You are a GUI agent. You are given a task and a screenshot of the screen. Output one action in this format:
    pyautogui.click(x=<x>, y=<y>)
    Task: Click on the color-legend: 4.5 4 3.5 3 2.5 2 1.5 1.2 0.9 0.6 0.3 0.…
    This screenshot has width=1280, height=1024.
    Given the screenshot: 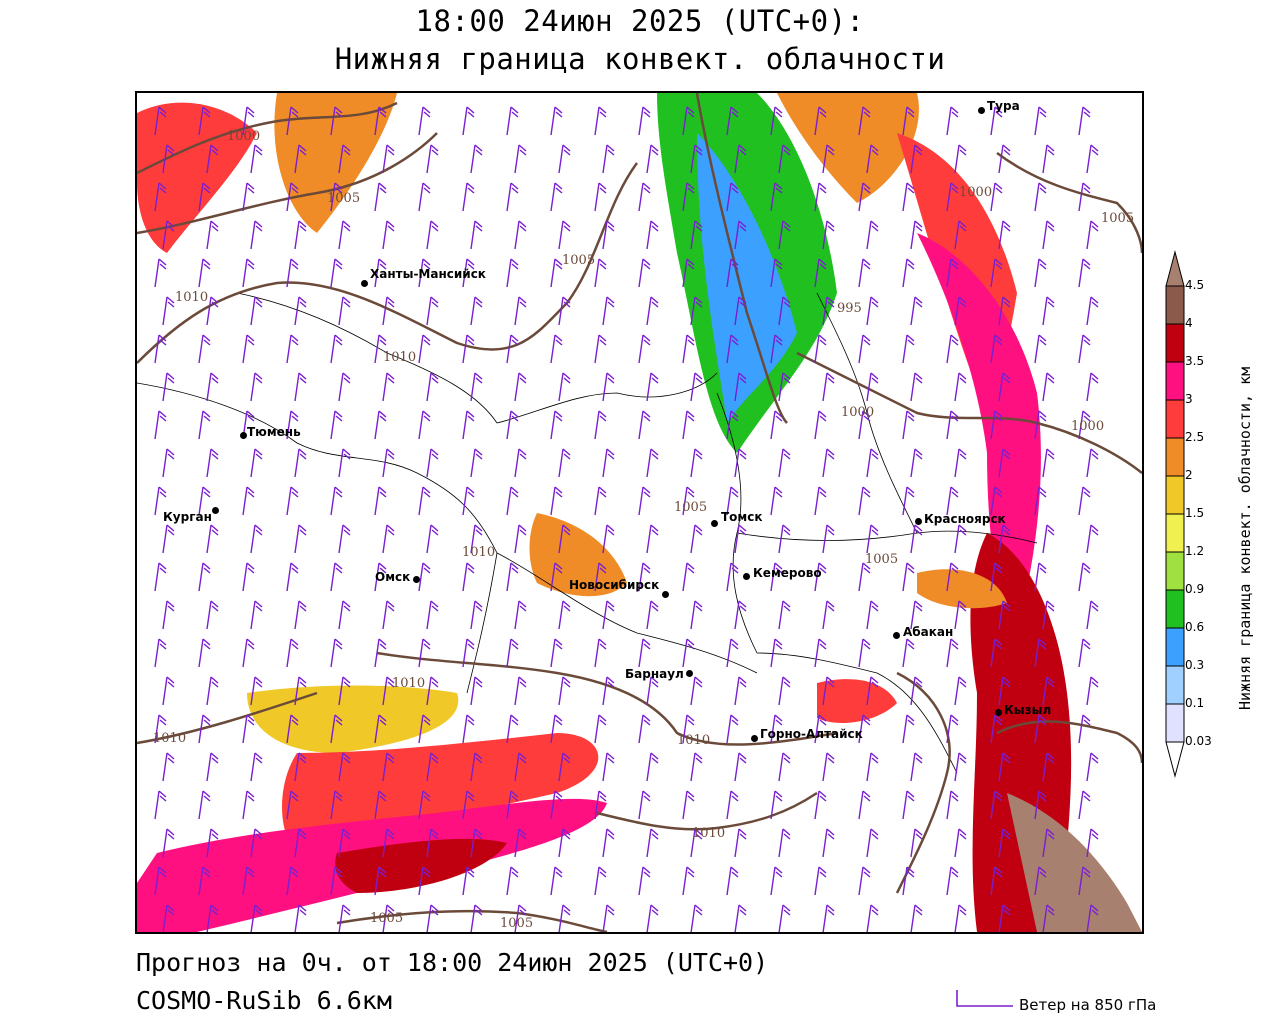 What is the action you would take?
    pyautogui.click(x=1210, y=518)
    